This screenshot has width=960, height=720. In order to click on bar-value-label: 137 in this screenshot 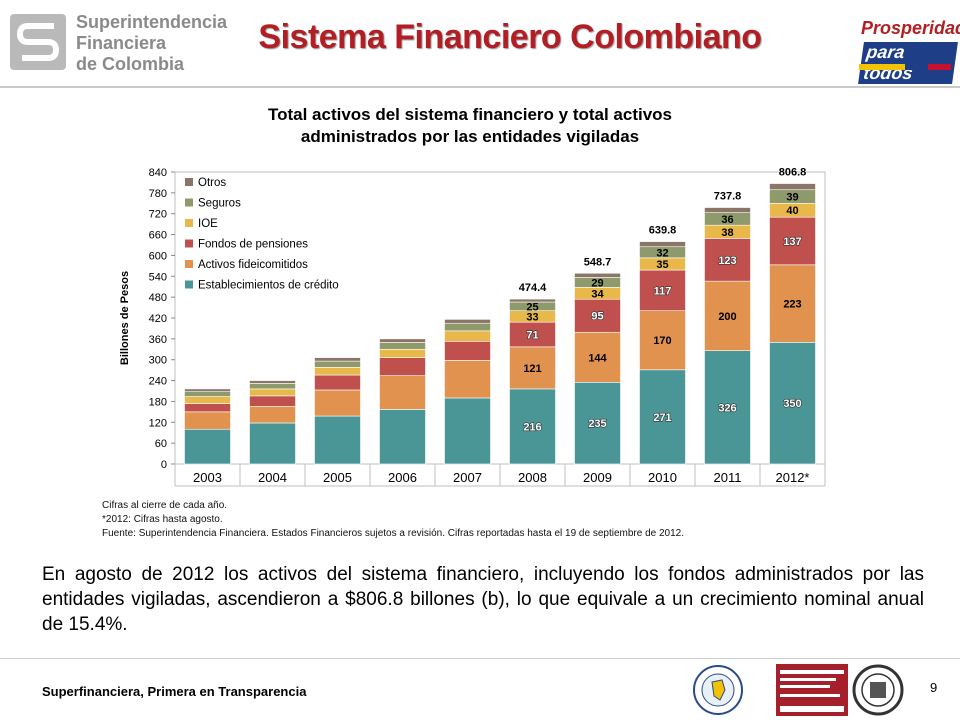, I will do `click(792, 242)`.